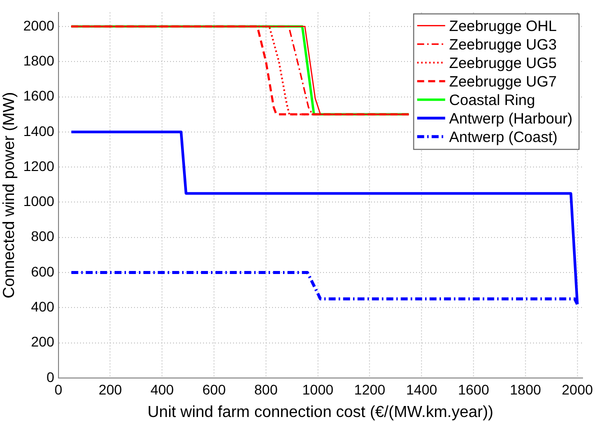 Image resolution: width=597 pixels, height=422 pixels. I want to click on x-tick-label: 1000, so click(318, 389).